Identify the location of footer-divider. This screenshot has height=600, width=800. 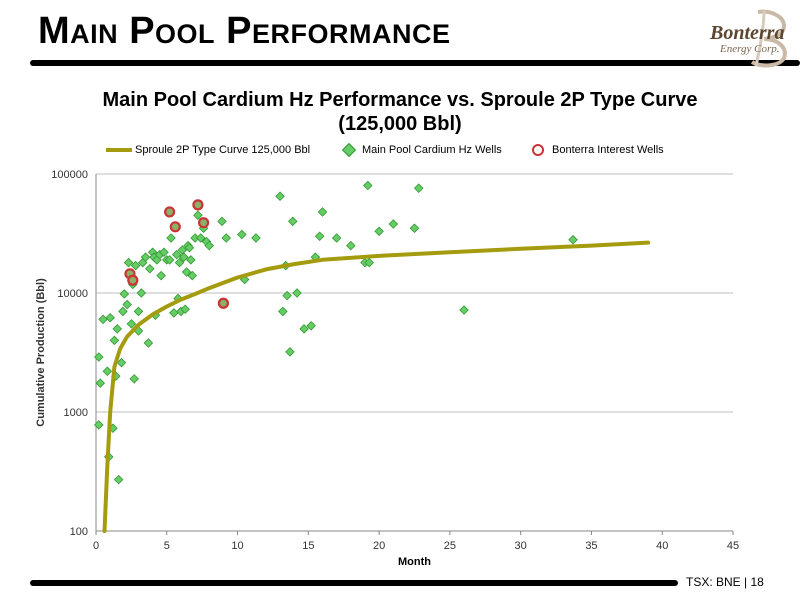
(354, 583).